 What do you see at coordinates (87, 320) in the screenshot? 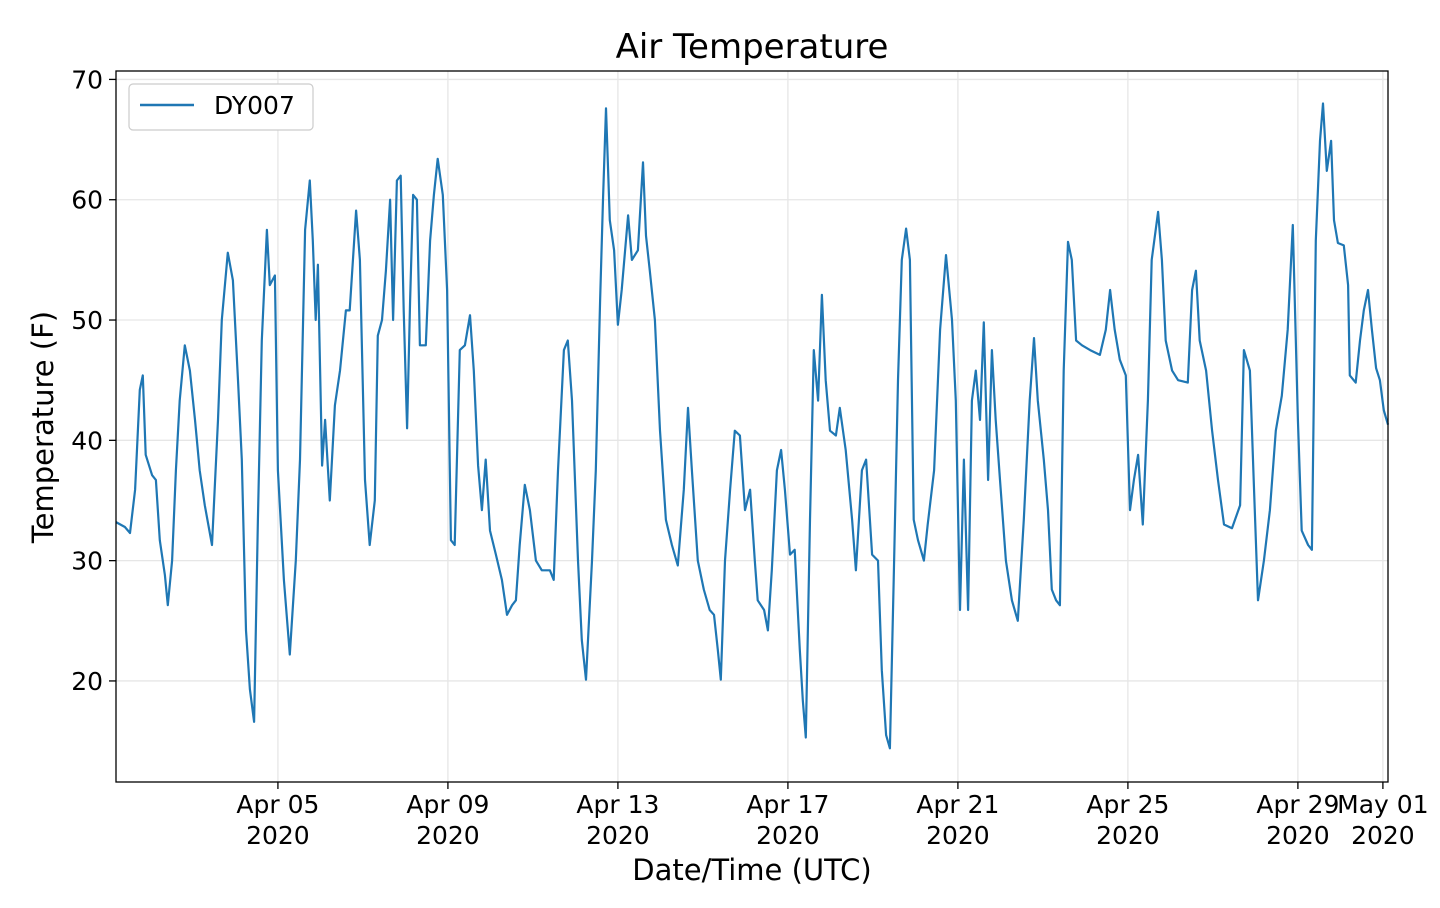
I see `y-tick-label: 50` at bounding box center [87, 320].